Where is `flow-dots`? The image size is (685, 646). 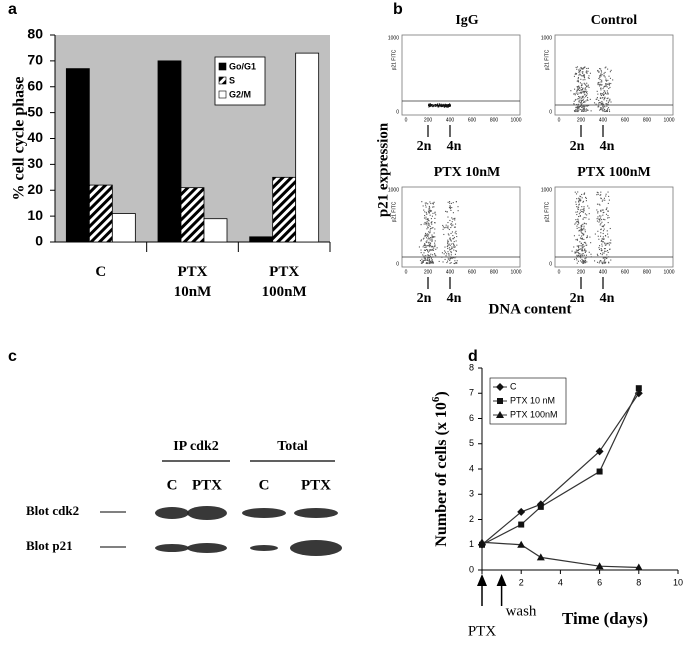 flow-dots is located at coordinates (592, 89).